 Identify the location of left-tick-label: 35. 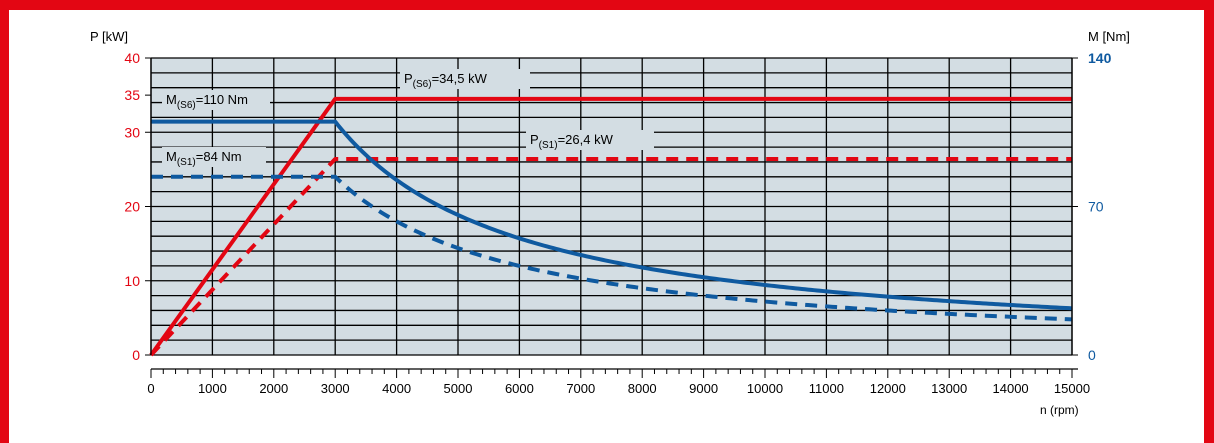
(132, 95).